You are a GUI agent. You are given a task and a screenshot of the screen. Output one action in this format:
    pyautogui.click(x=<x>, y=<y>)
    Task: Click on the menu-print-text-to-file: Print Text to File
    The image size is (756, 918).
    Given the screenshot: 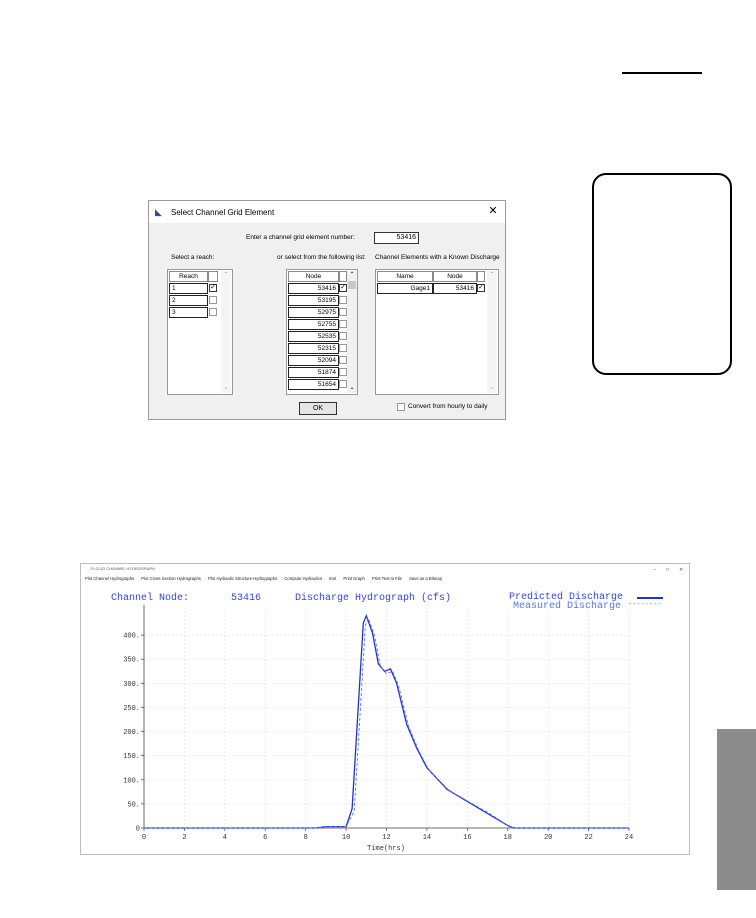 What is the action you would take?
    pyautogui.click(x=386, y=578)
    